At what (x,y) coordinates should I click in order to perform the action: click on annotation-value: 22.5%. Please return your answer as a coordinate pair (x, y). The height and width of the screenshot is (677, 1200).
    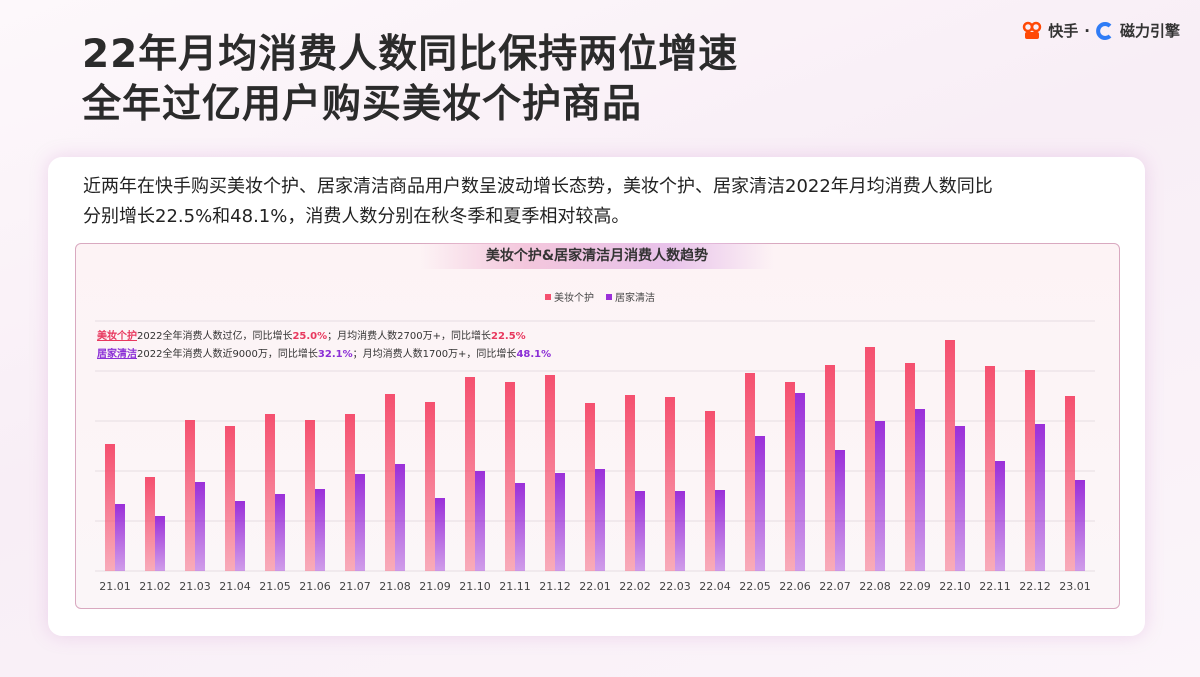
    Looking at the image, I should click on (508, 336).